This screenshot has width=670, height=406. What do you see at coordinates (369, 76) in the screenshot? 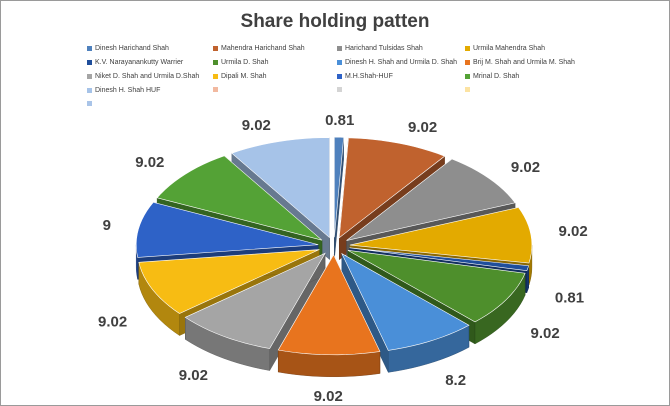
I see `legend-label: M.H.Shah-HUF` at bounding box center [369, 76].